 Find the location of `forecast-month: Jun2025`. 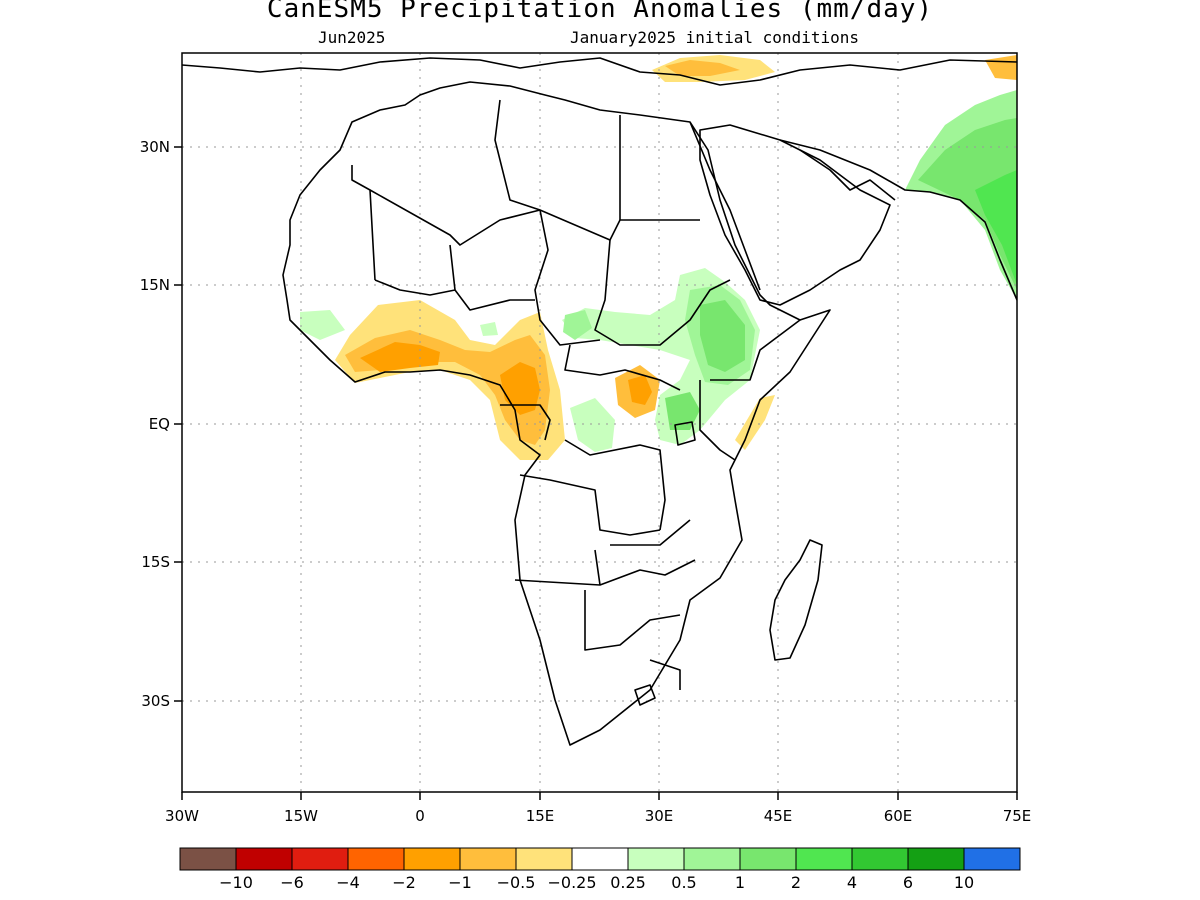

forecast-month: Jun2025 is located at coordinates (352, 37).